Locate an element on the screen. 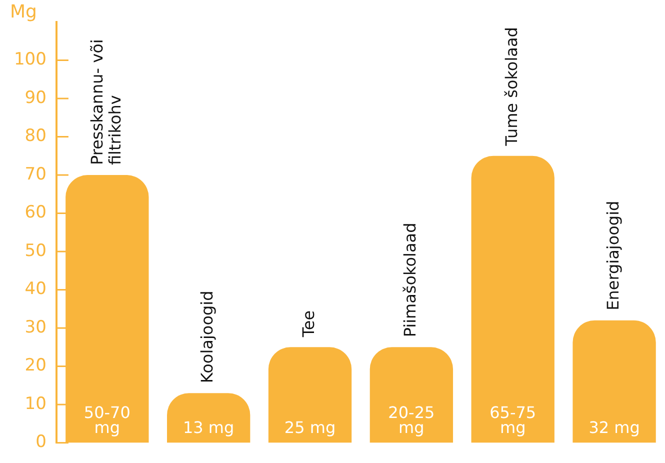  y-tick-label: 30 is located at coordinates (35, 327).